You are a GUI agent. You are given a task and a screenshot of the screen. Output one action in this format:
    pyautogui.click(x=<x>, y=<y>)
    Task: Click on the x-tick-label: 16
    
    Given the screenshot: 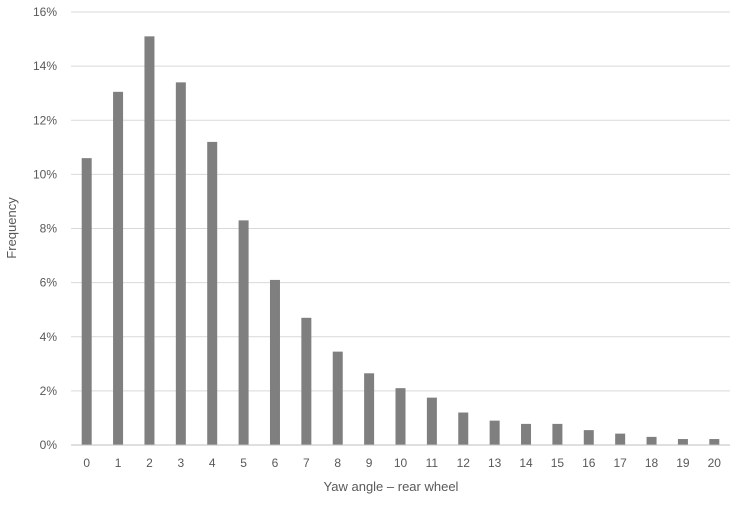 What is the action you would take?
    pyautogui.click(x=589, y=463)
    